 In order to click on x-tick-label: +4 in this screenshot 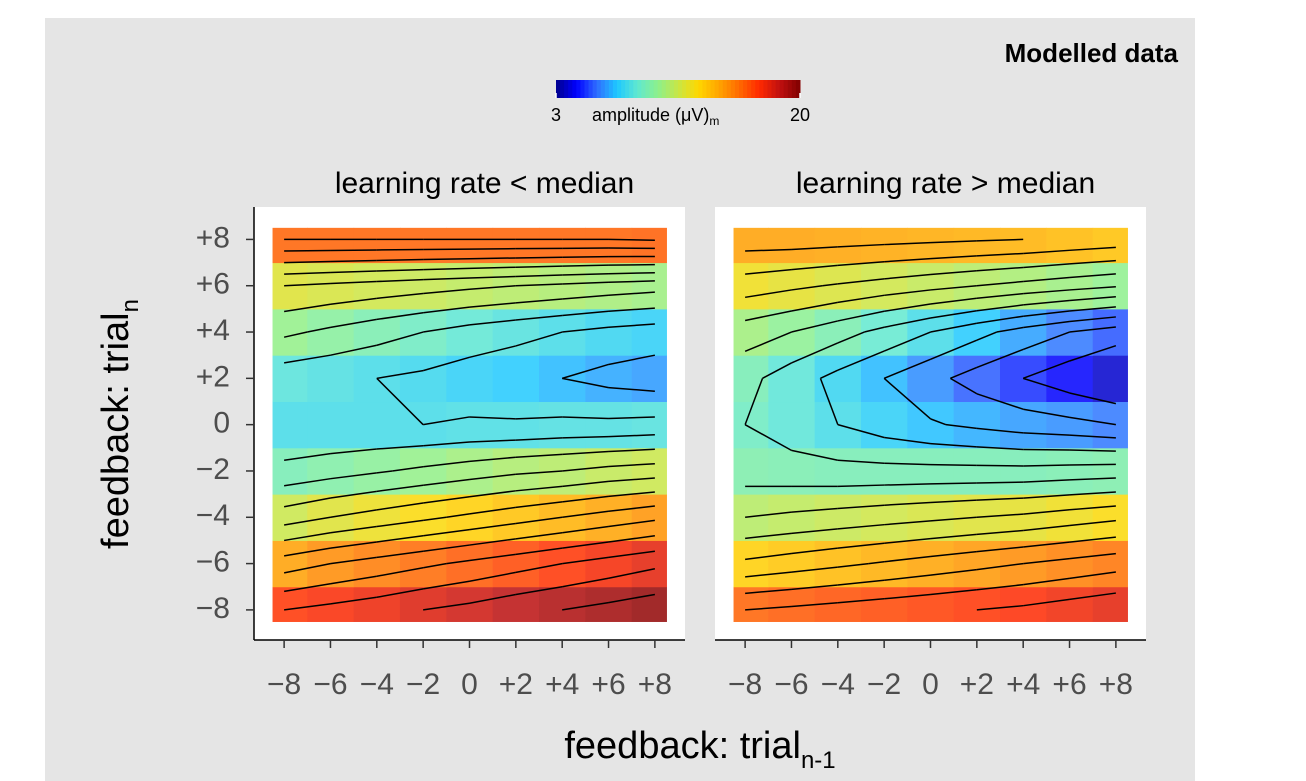, I will do `click(562, 684)`.